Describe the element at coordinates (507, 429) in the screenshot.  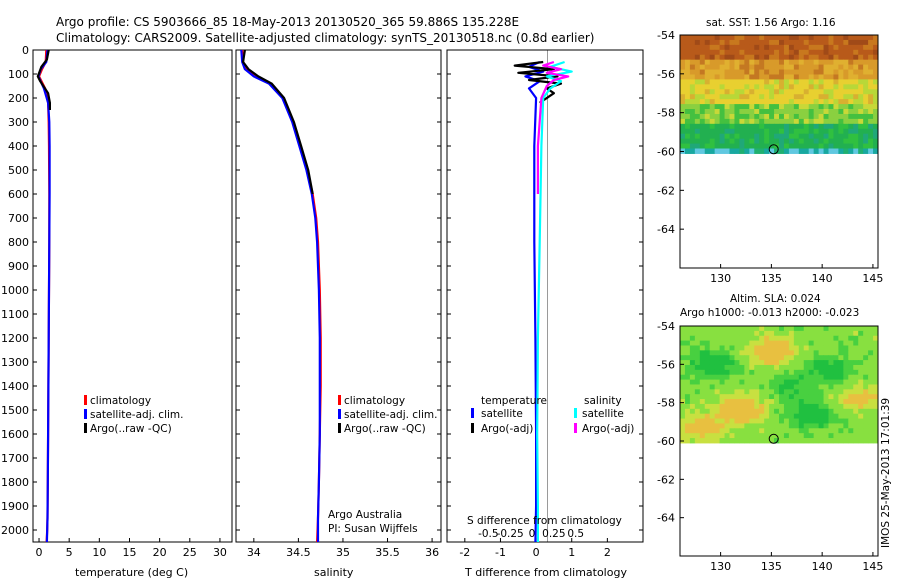
I see `legend-temp-argo-label: Argo(-adj)` at that location.